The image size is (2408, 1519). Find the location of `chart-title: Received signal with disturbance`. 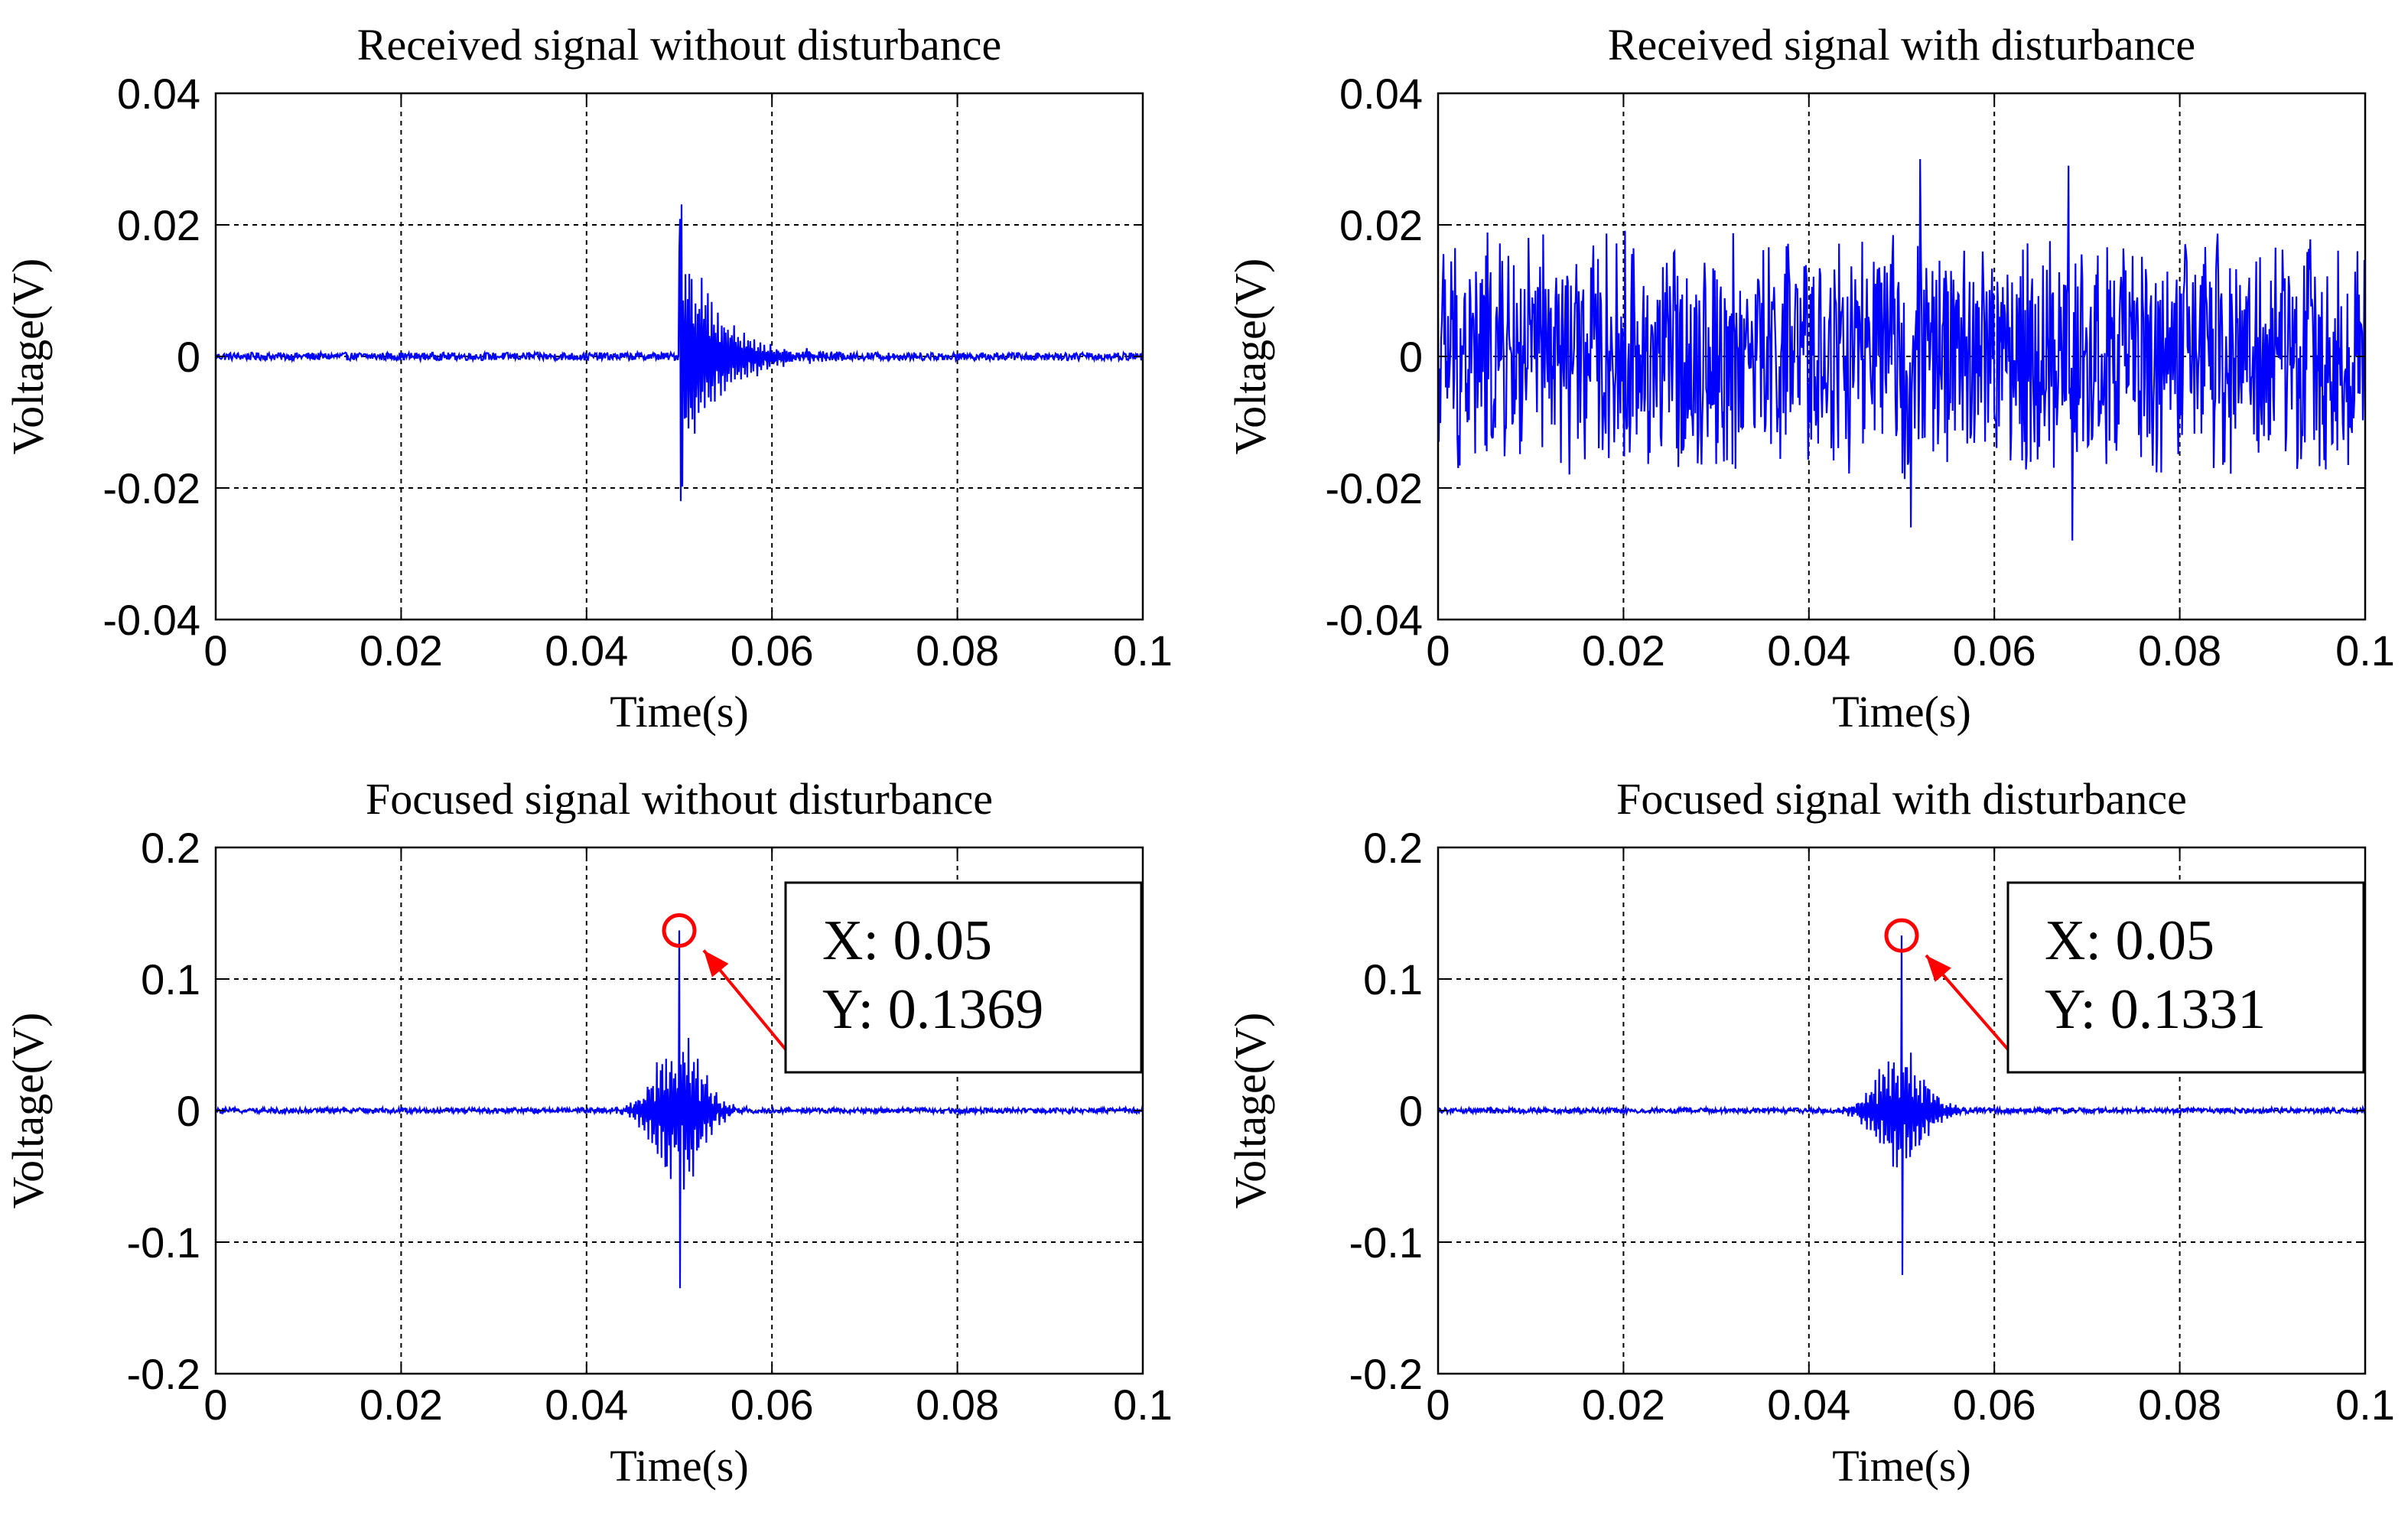

chart-title: Received signal with disturbance is located at coordinates (1902, 45).